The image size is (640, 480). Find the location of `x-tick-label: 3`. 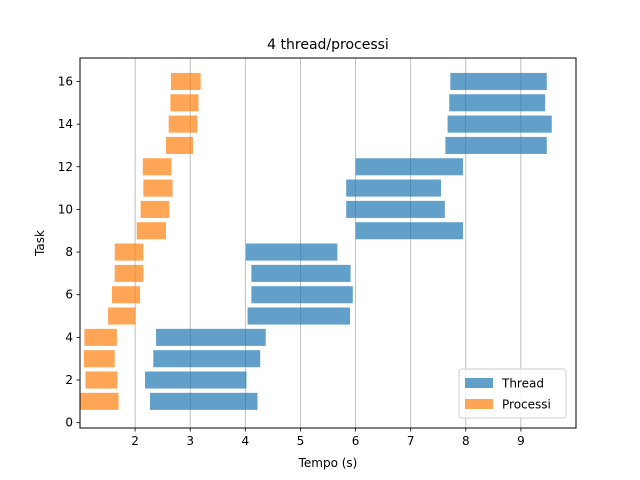

x-tick-label: 3 is located at coordinates (190, 441).